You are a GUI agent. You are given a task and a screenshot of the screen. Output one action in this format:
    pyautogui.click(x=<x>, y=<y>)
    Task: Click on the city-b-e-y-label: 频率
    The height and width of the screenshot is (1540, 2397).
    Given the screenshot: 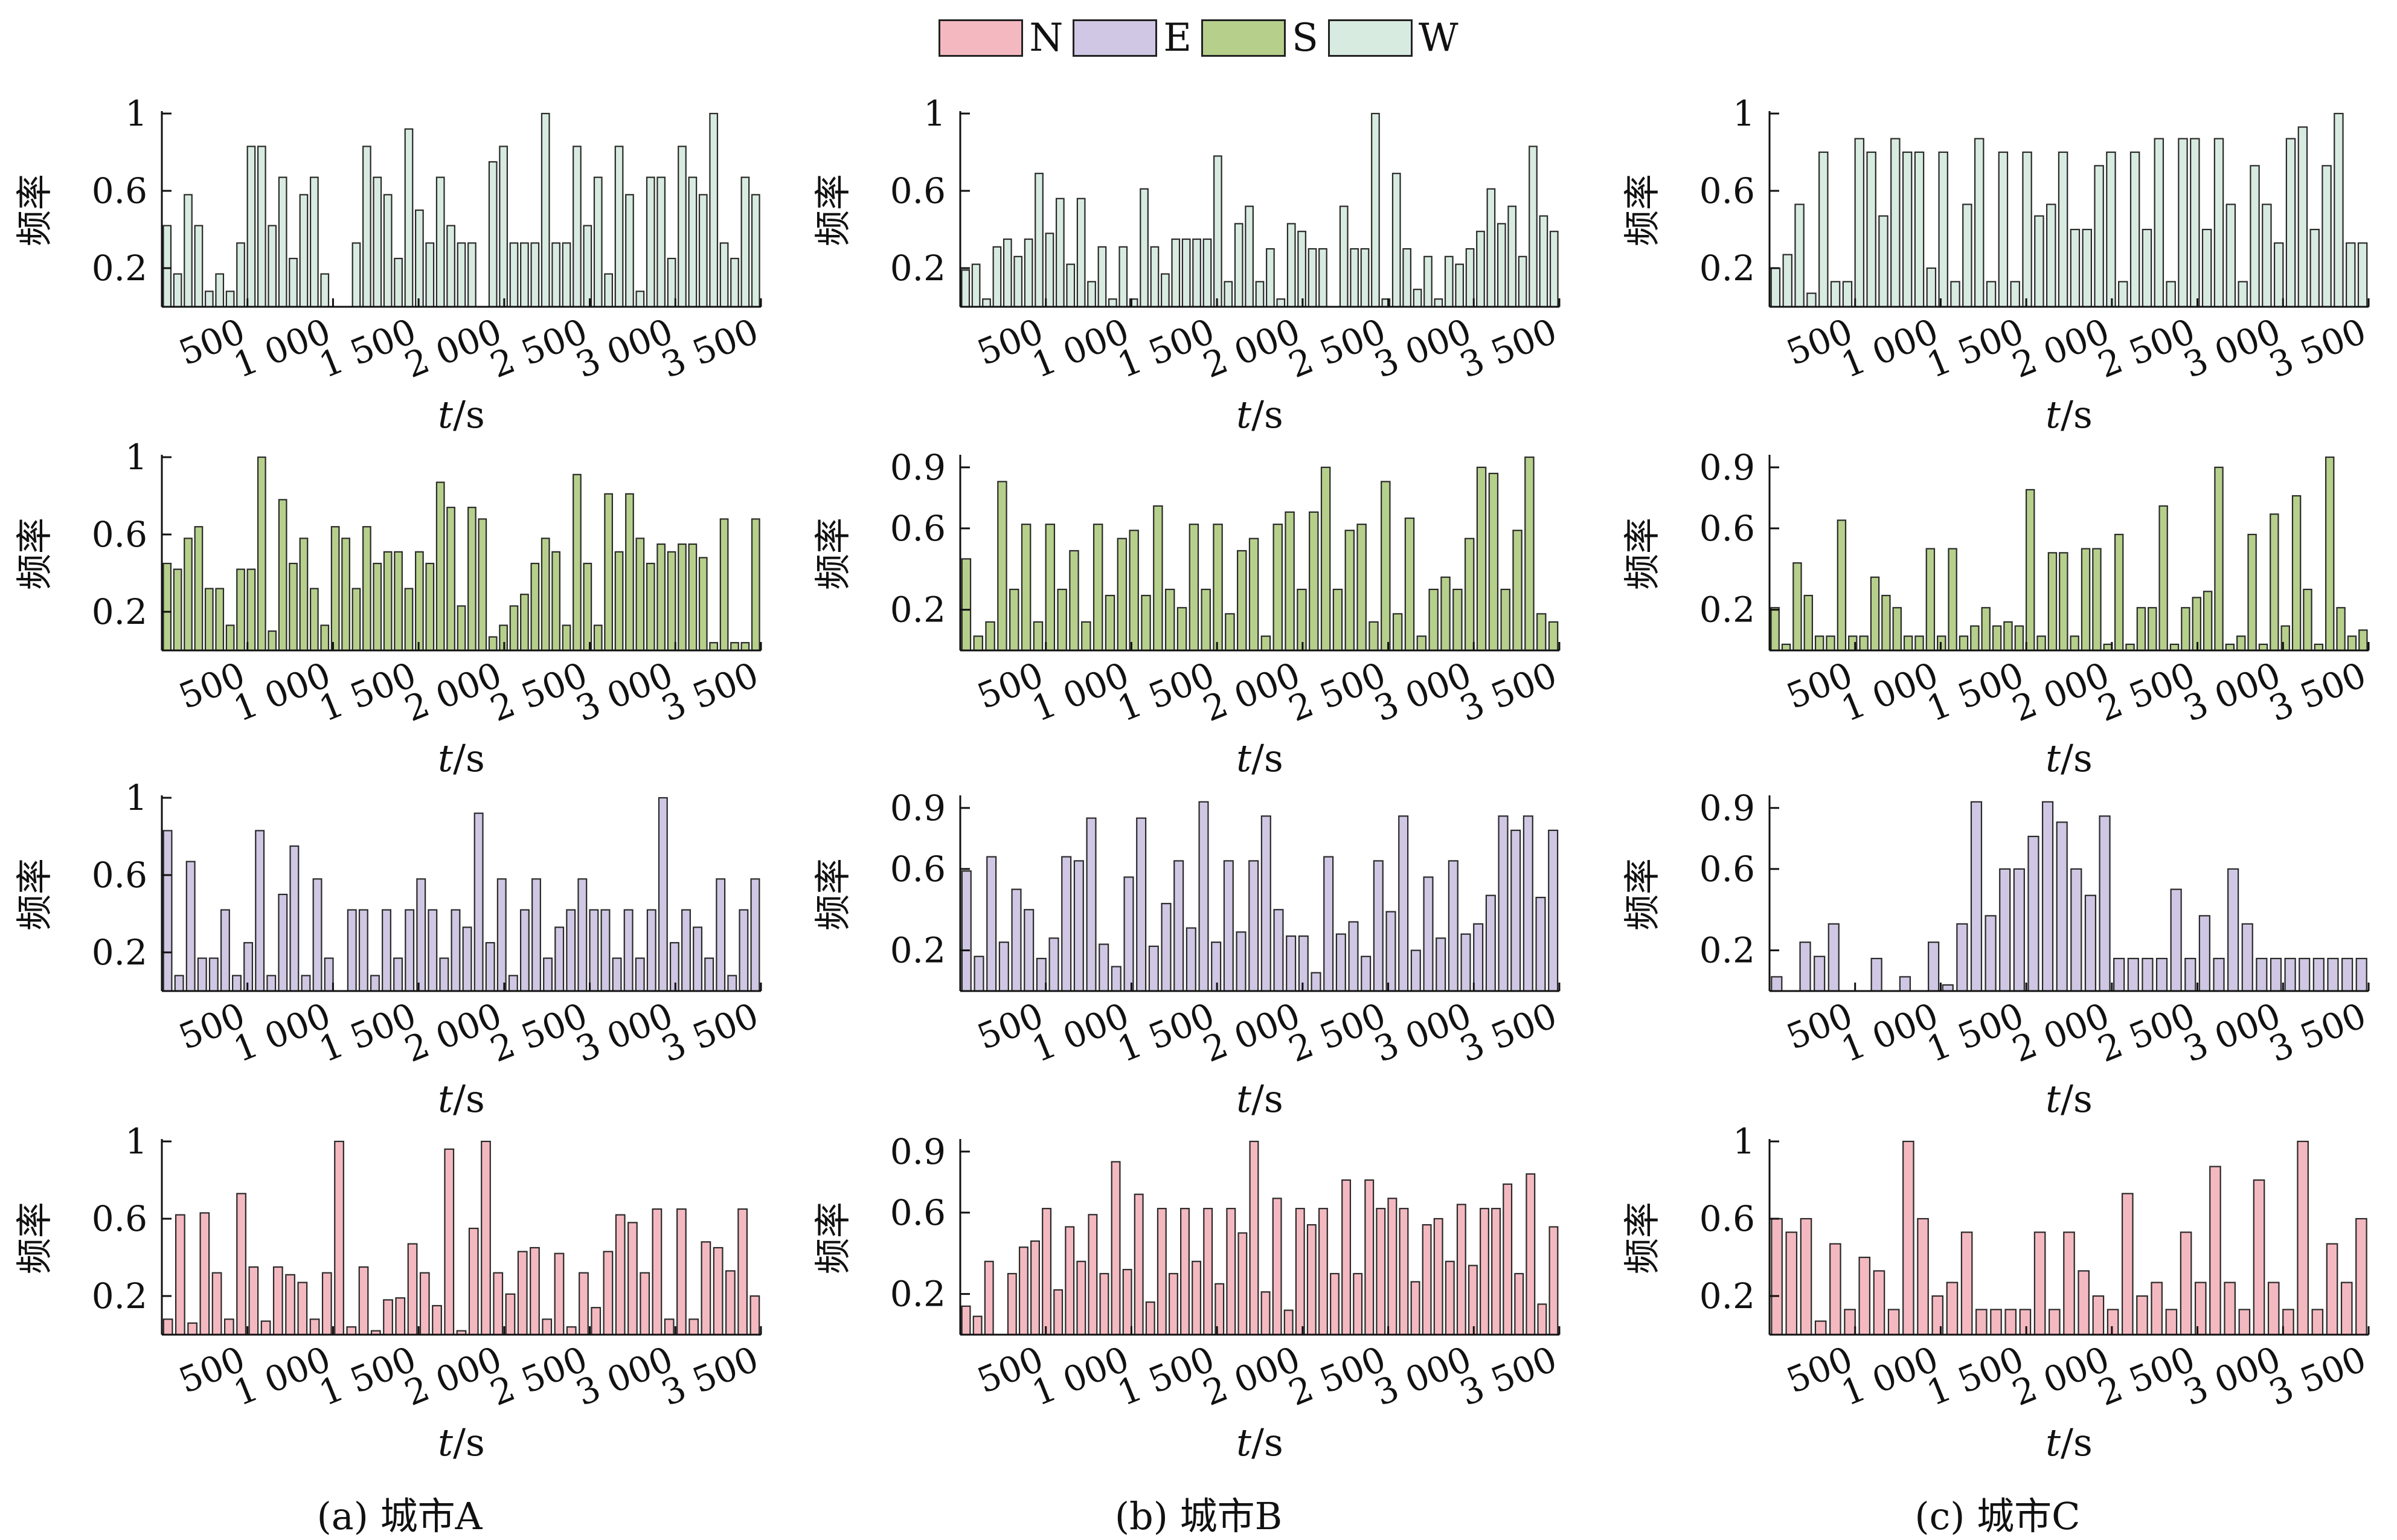 What is the action you would take?
    pyautogui.click(x=834, y=894)
    